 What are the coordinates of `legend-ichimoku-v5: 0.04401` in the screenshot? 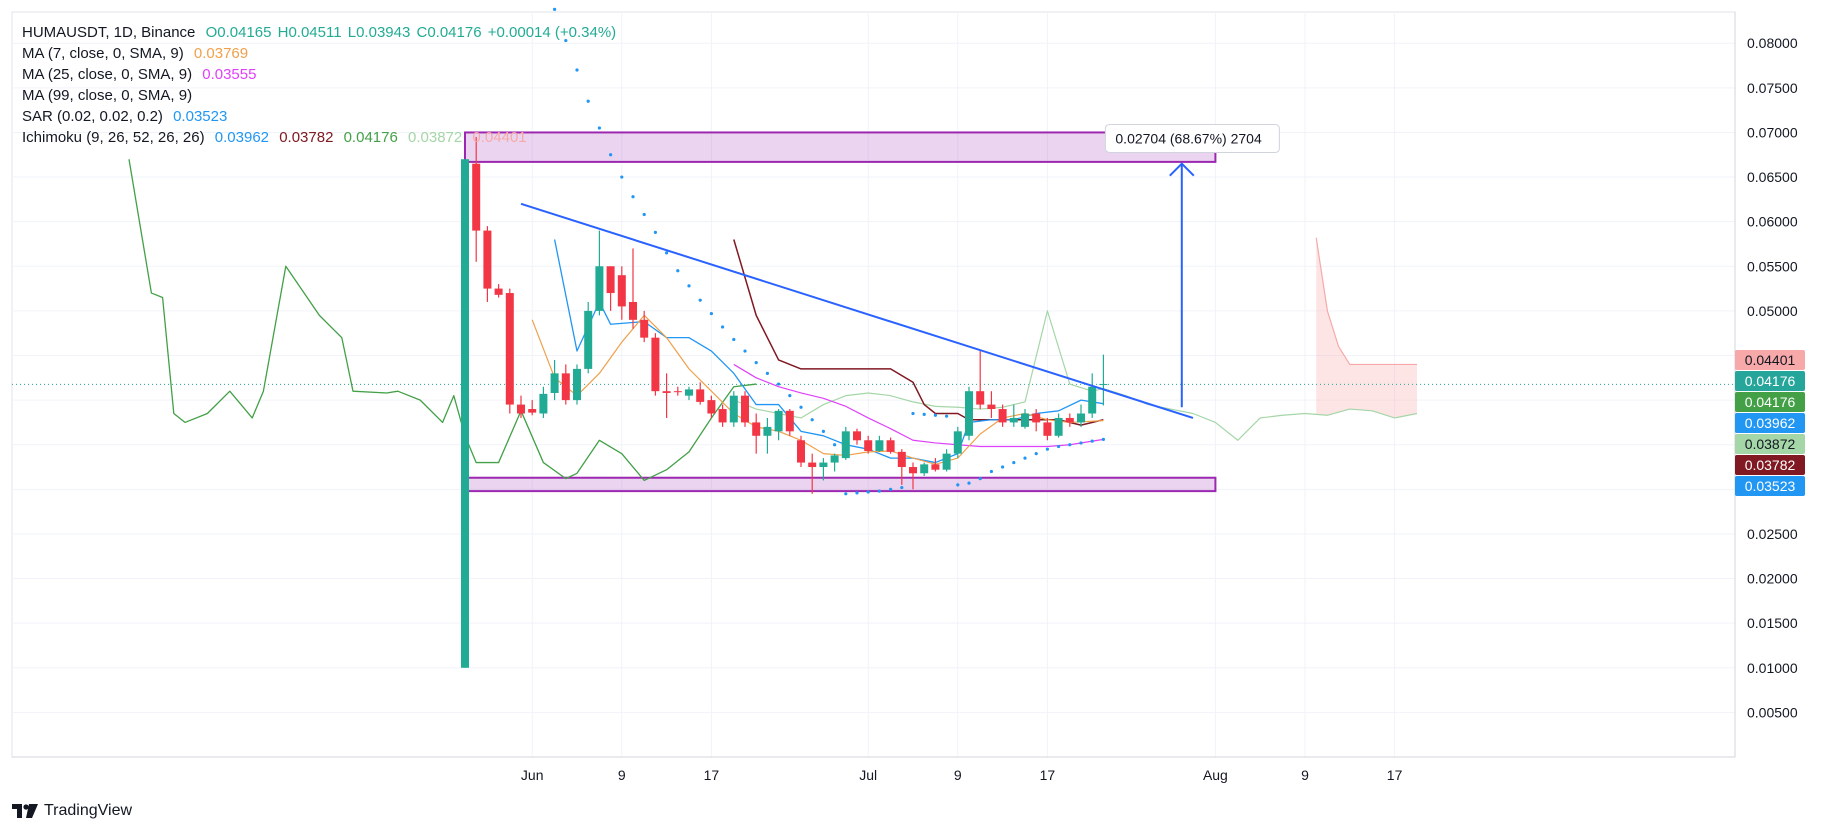 It's located at (499, 137).